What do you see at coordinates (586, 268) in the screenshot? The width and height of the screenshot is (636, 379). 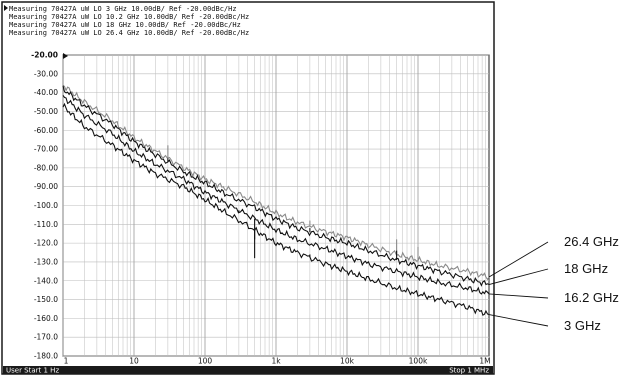 I see `annotation-label: 18 GHz` at bounding box center [586, 268].